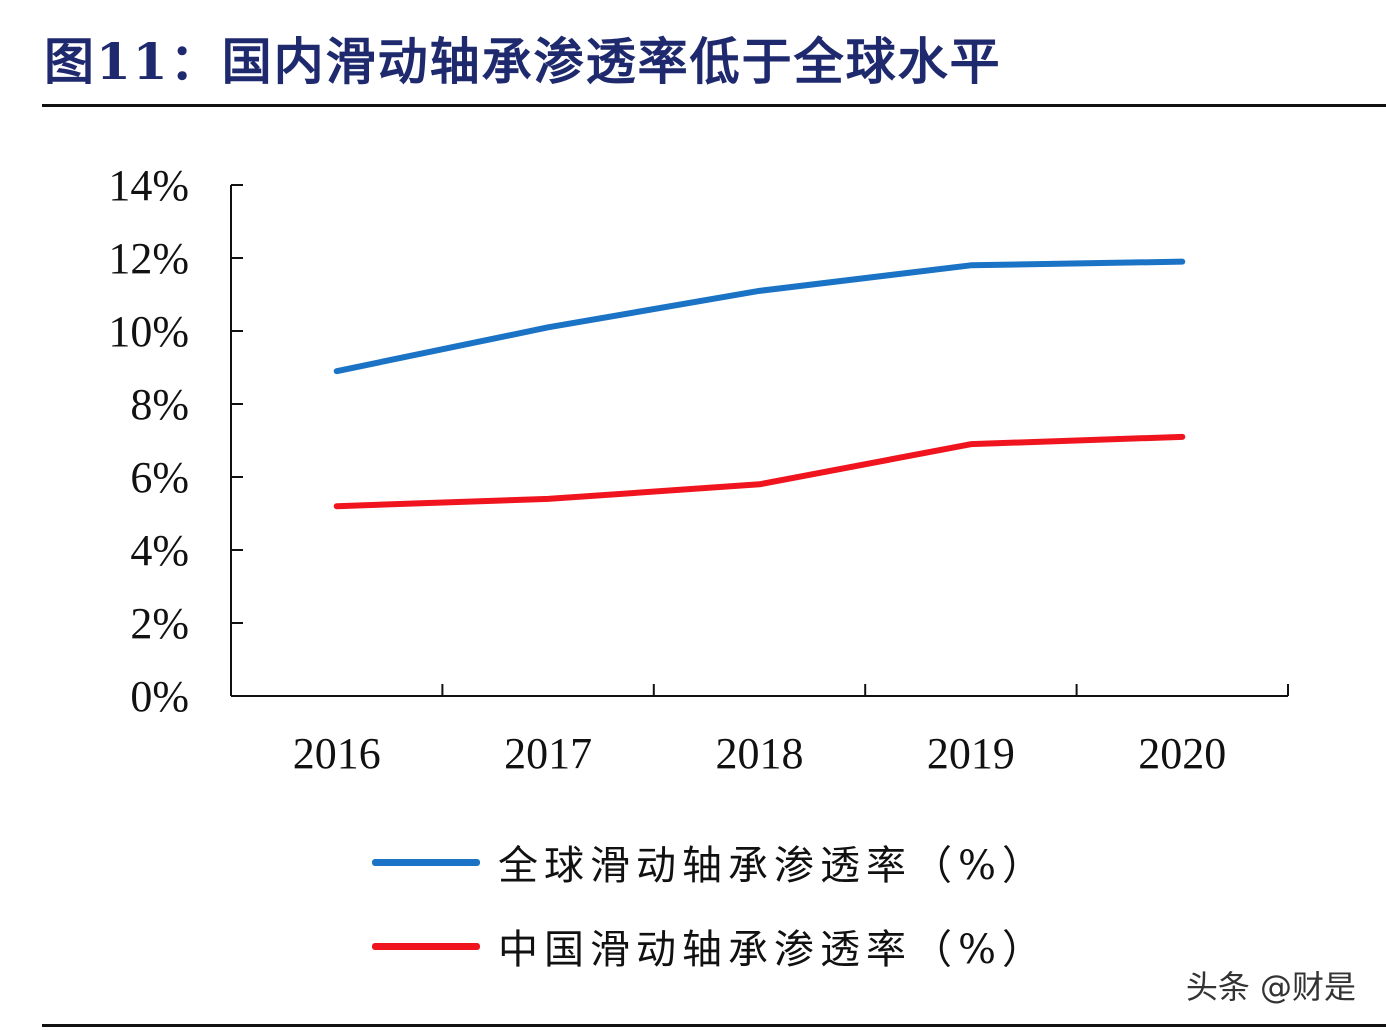 The image size is (1386, 1030). Describe the element at coordinates (1182, 753) in the screenshot. I see `x-tick-label: 2020` at that location.